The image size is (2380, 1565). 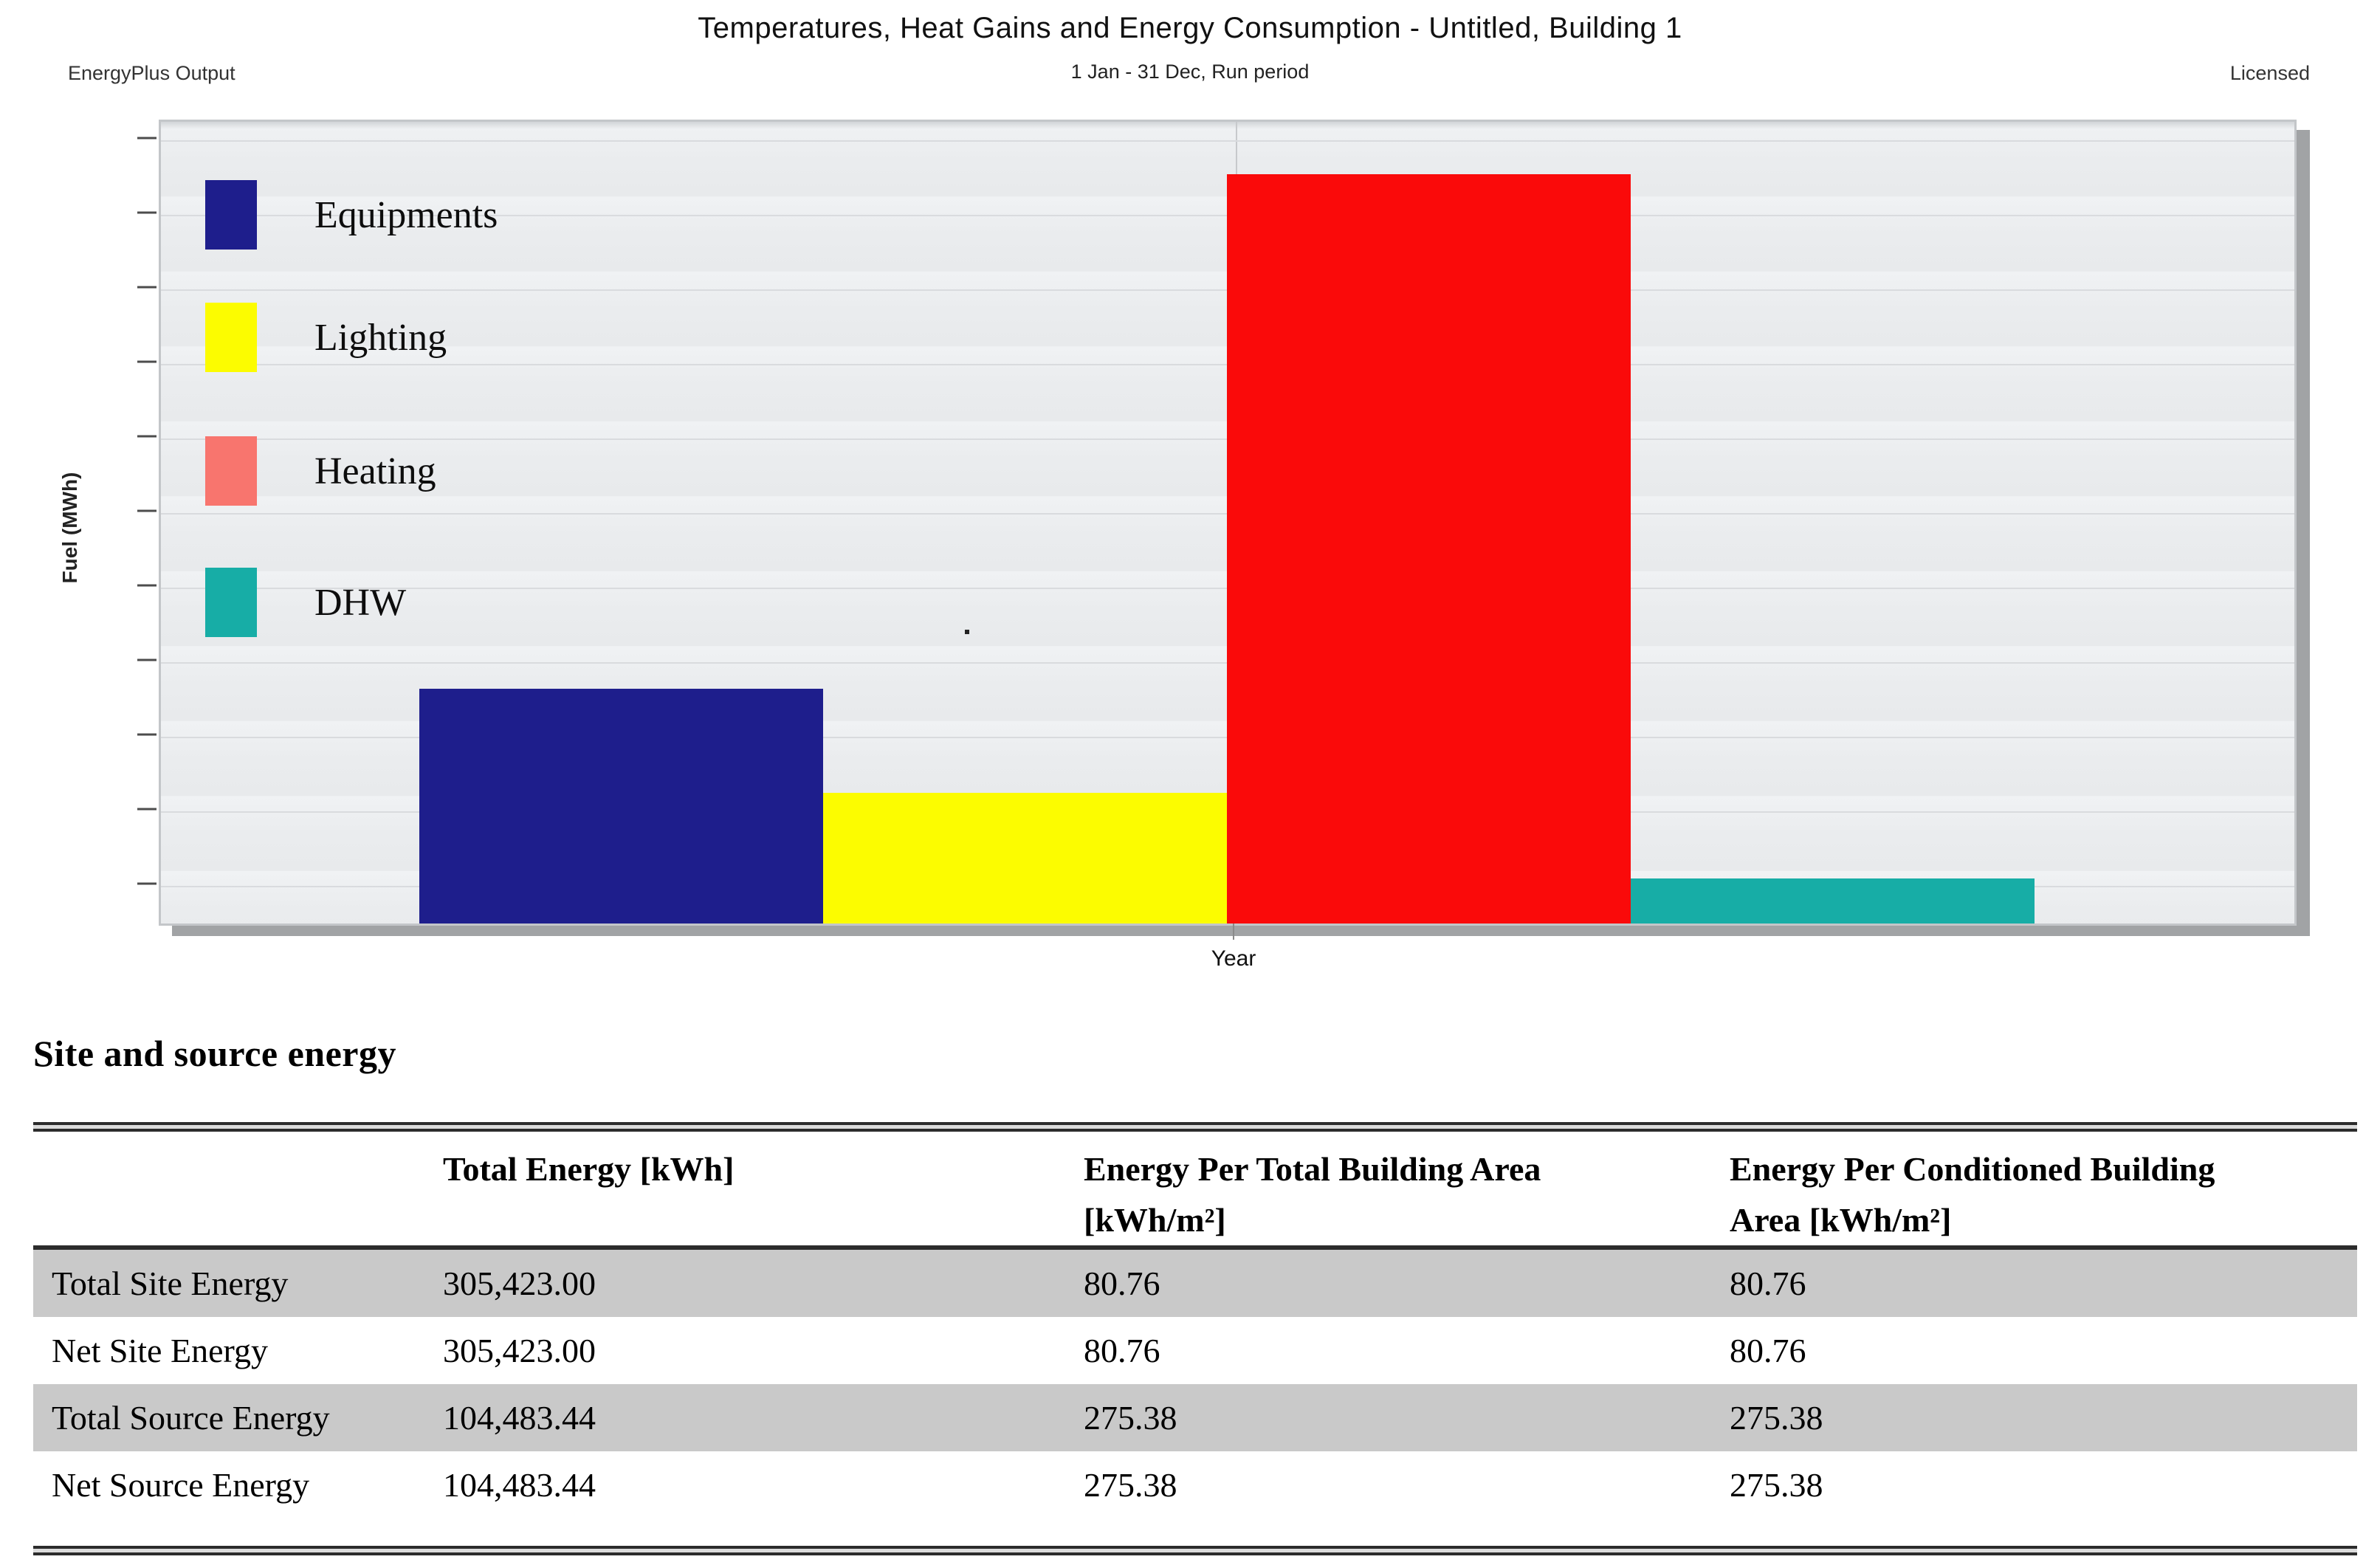 What do you see at coordinates (1195, 1550) in the screenshot?
I see `table-bottom-rule` at bounding box center [1195, 1550].